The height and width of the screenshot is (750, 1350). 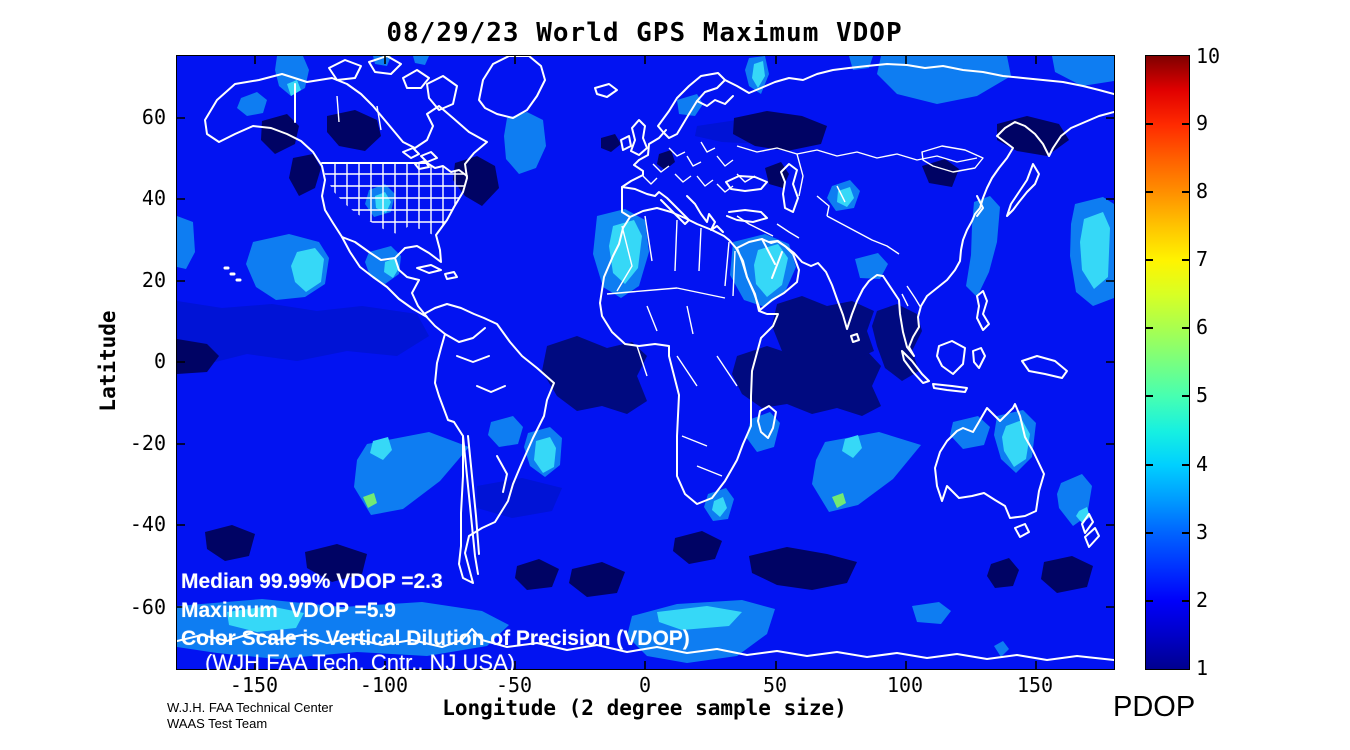 I want to click on x-tick-m50: -50, so click(x=514, y=685).